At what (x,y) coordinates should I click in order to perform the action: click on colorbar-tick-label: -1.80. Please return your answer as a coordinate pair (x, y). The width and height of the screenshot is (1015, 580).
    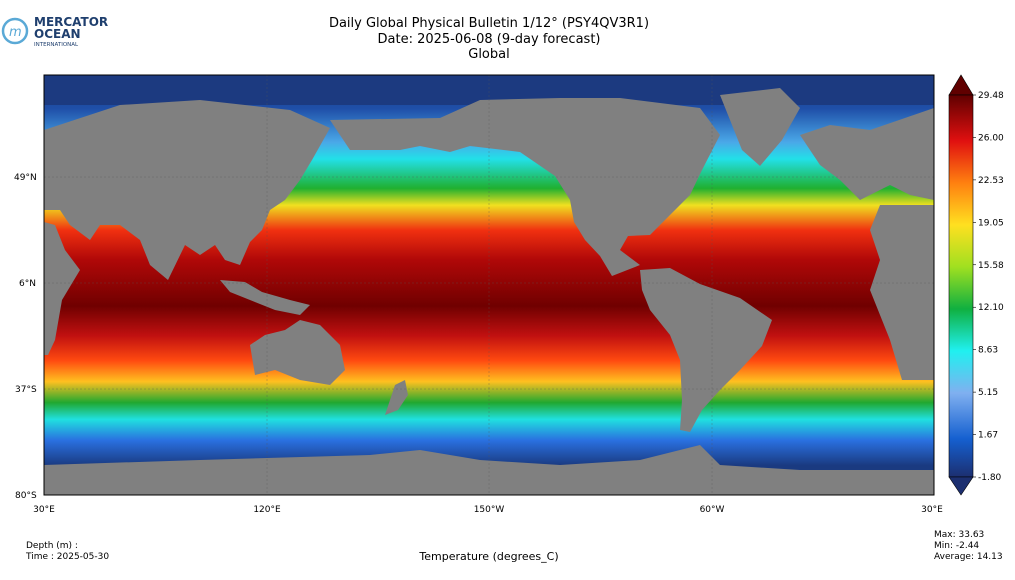
    Looking at the image, I should click on (990, 478).